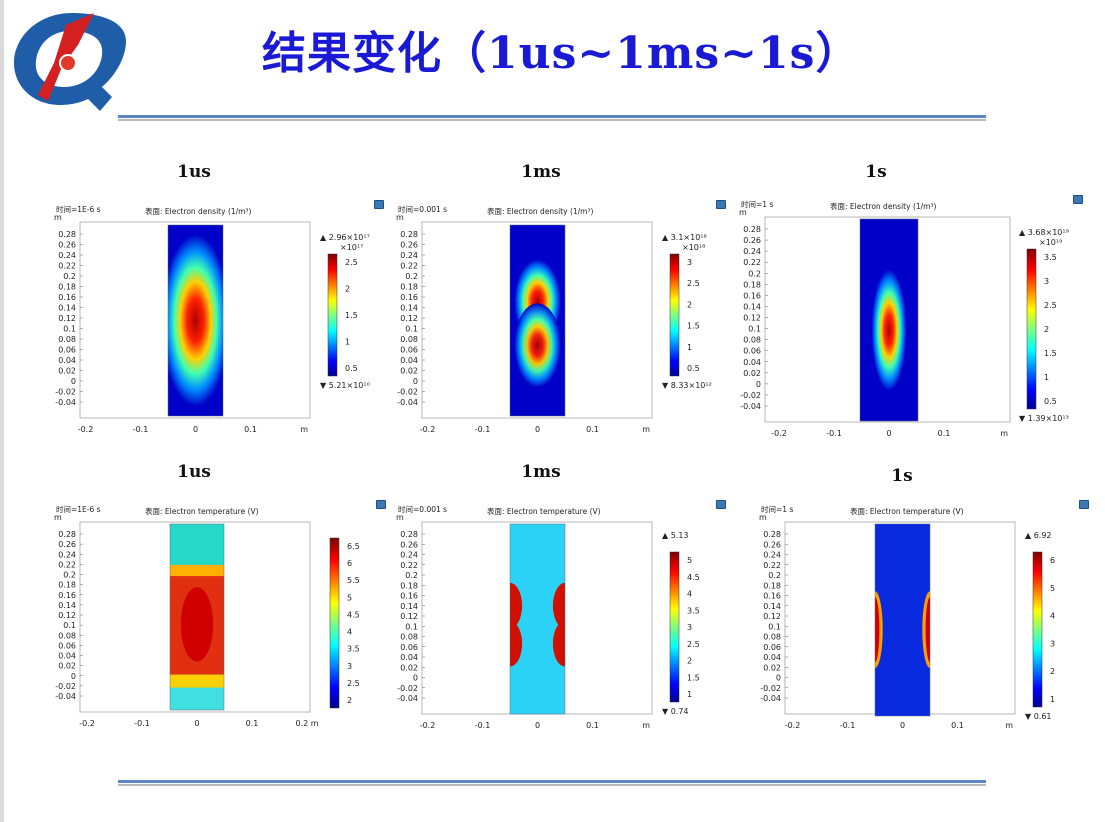  I want to click on colorbar-unit-label: ×10¹⁹, so click(1050, 242).